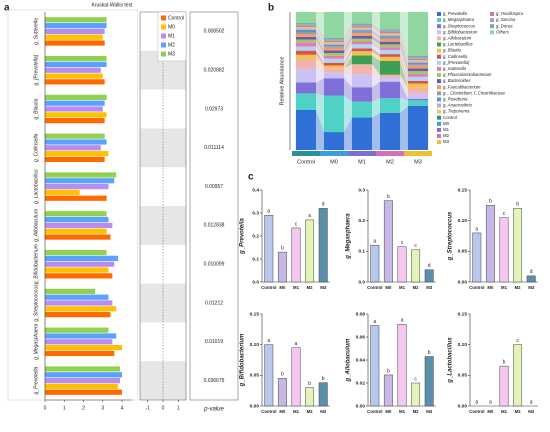 The height and width of the screenshot is (432, 550). Describe the element at coordinates (255, 314) in the screenshot. I see `y-tick-label: 0.15` at that location.